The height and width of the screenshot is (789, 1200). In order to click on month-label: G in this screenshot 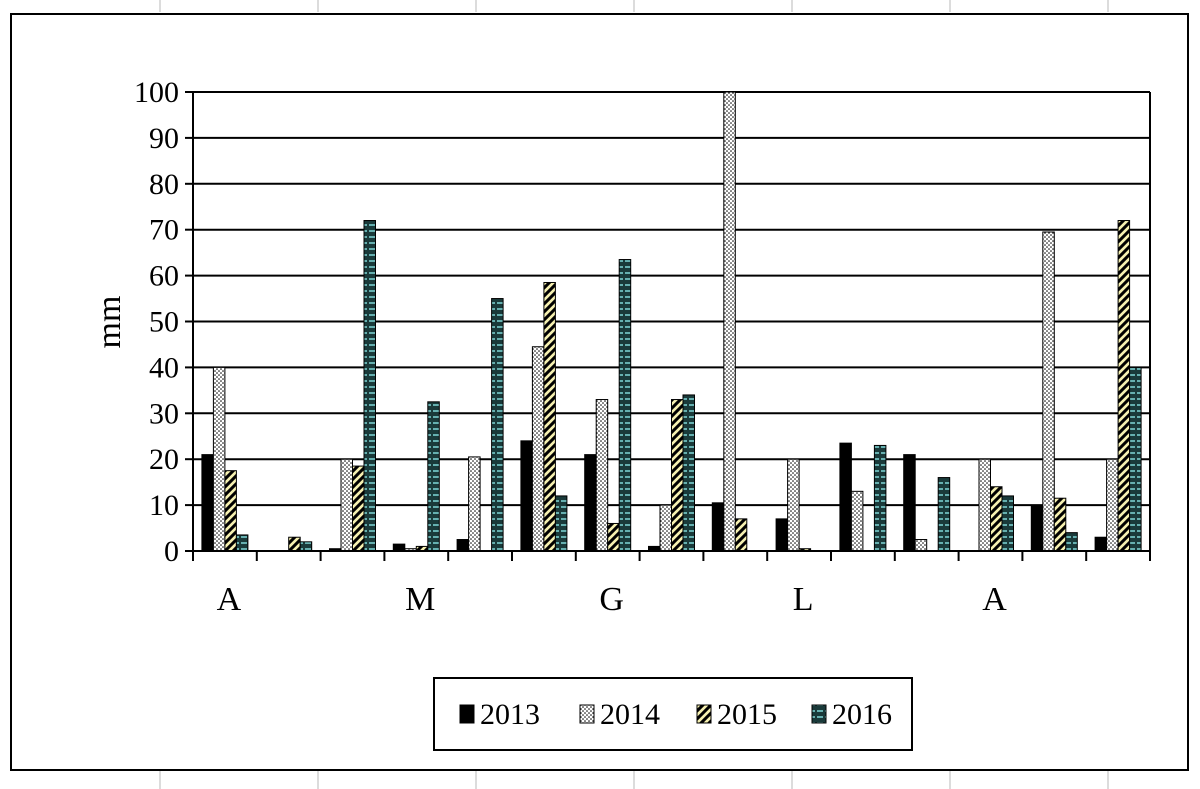, I will do `click(611, 599)`.